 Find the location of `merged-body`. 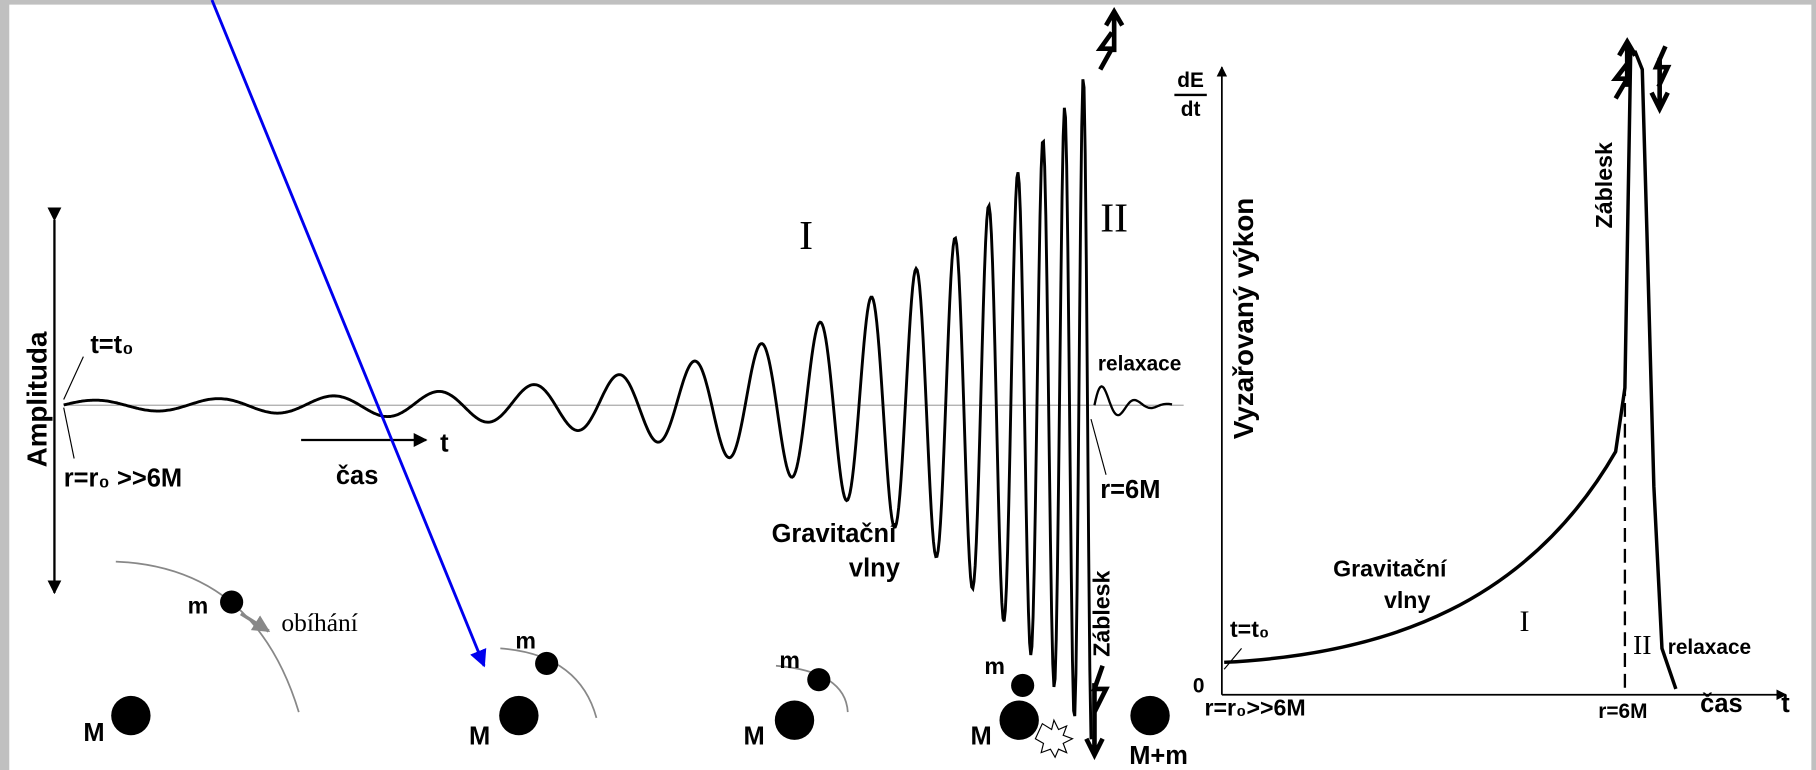

merged-body is located at coordinates (1150, 715).